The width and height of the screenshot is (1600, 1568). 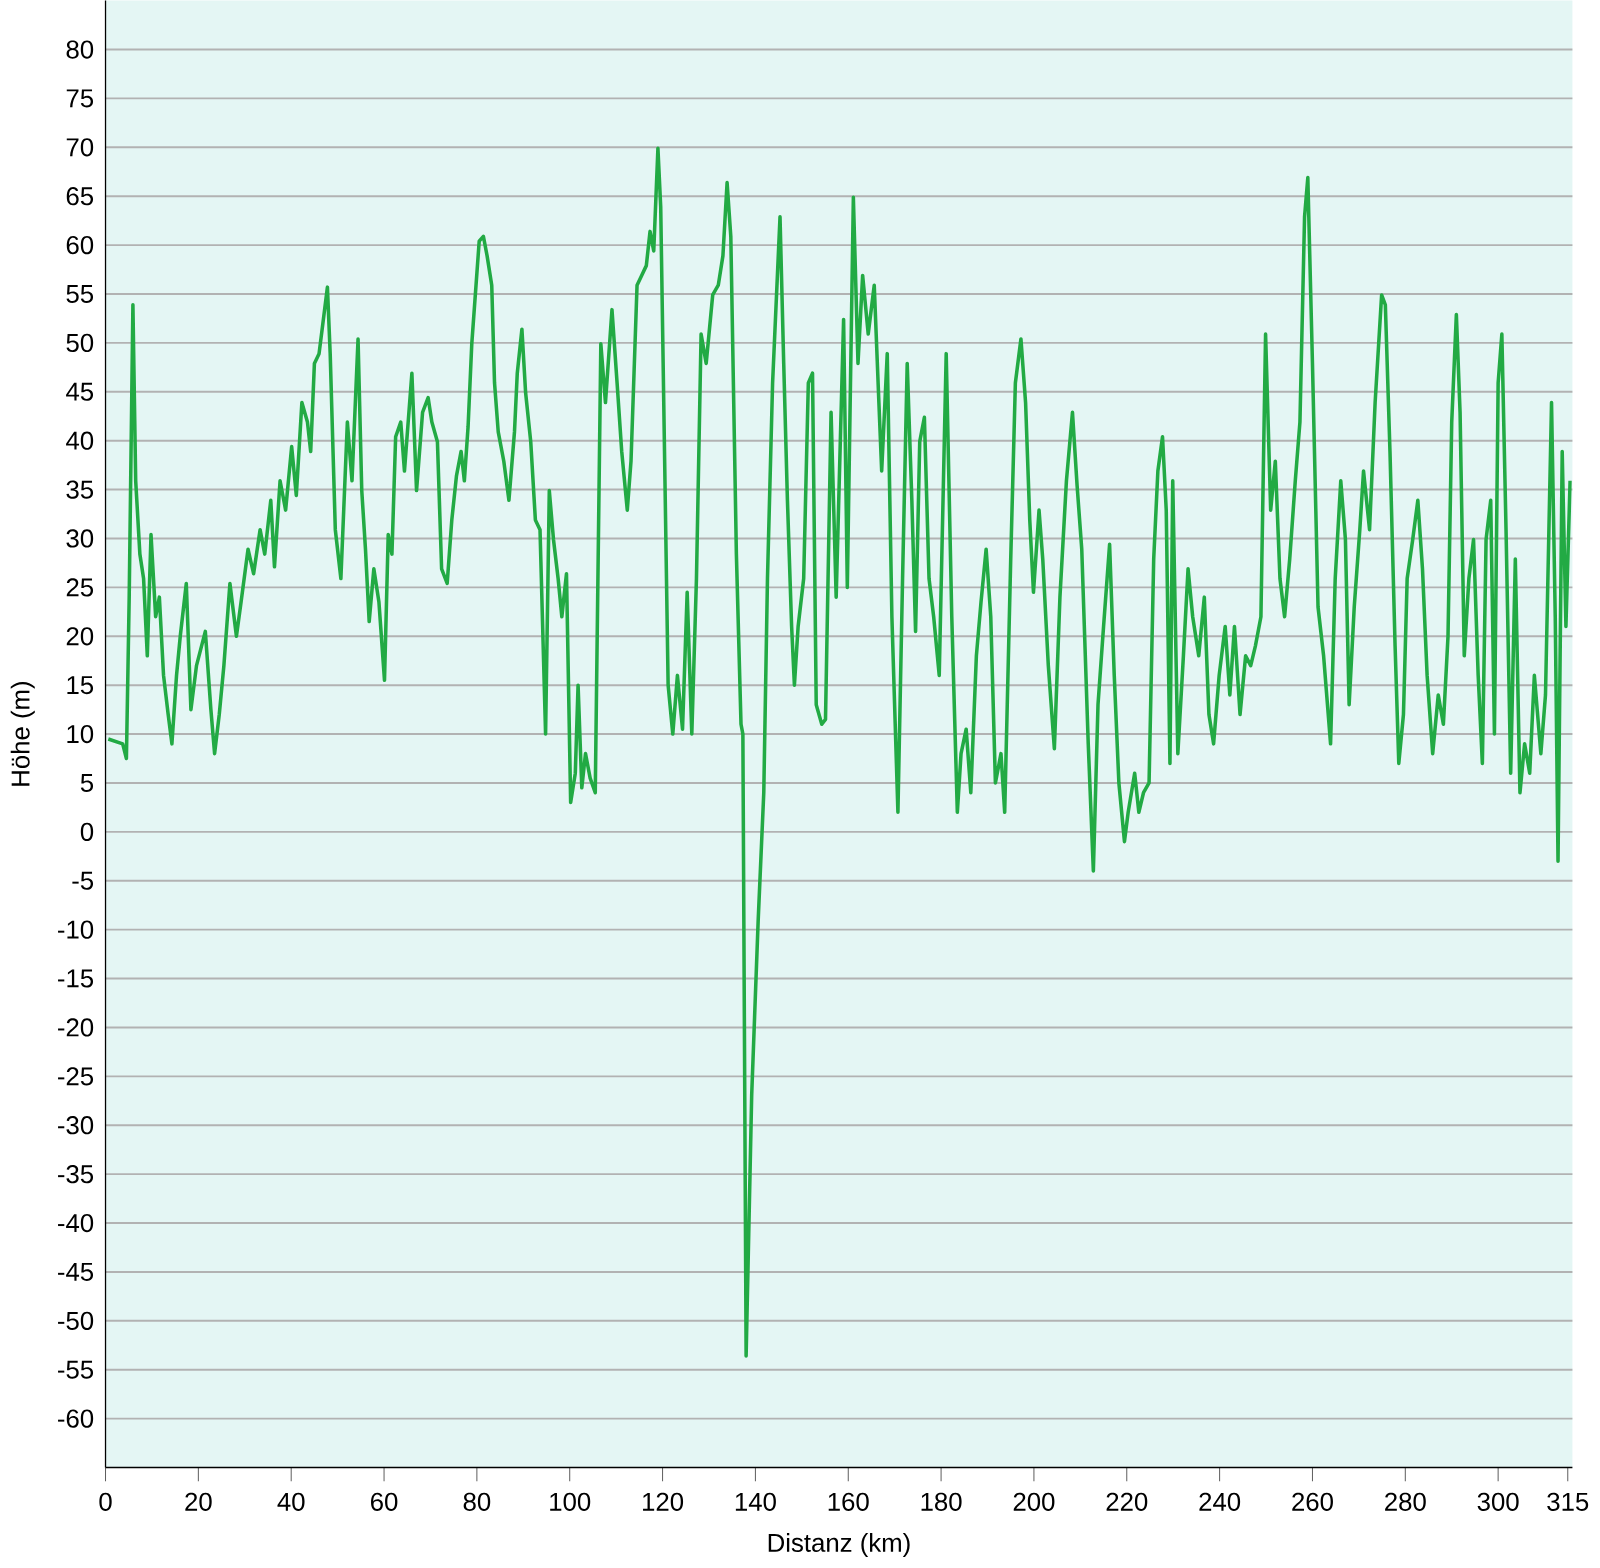 I want to click on x-tick-label: 160, so click(x=848, y=1502).